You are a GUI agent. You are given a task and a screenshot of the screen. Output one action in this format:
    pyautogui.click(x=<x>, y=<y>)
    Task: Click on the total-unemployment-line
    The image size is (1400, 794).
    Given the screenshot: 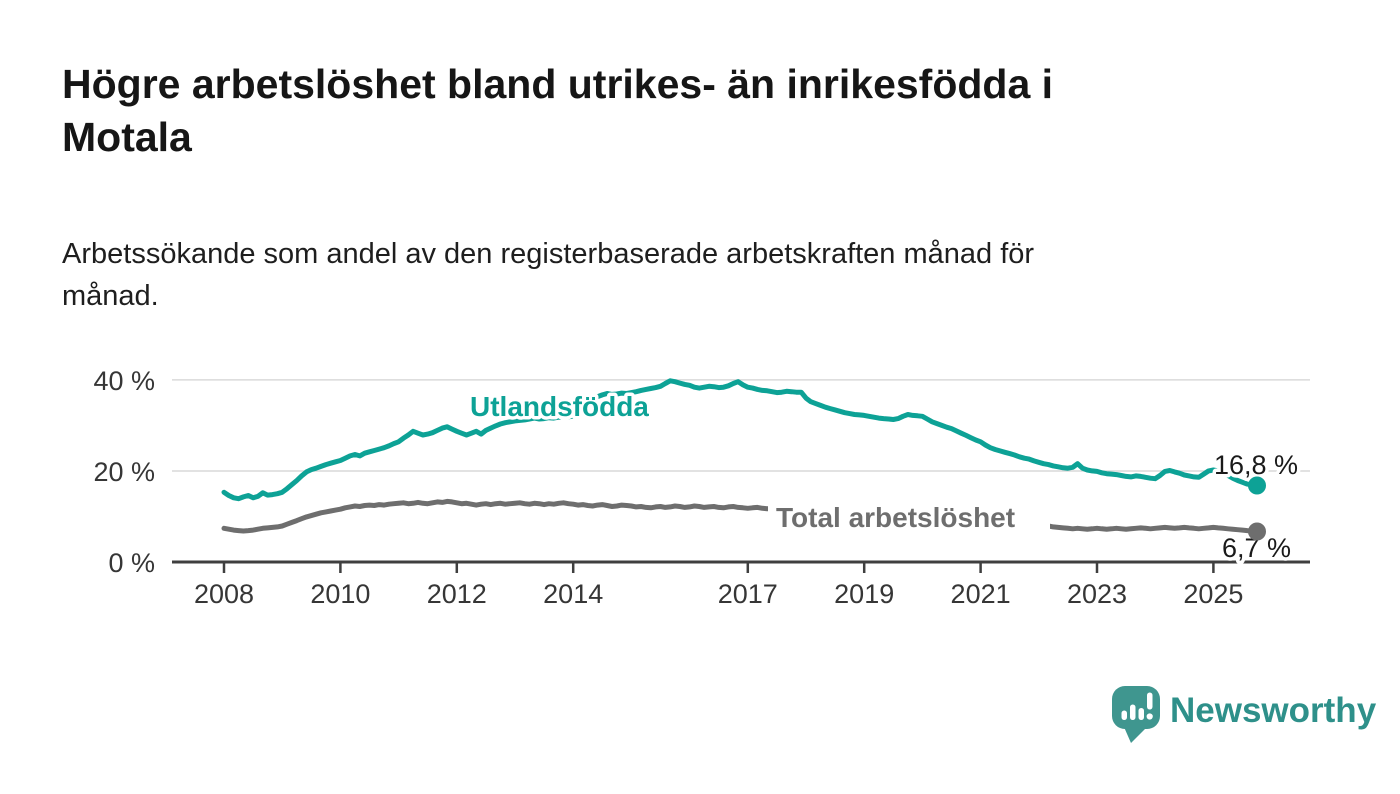 What is the action you would take?
    pyautogui.click(x=740, y=516)
    